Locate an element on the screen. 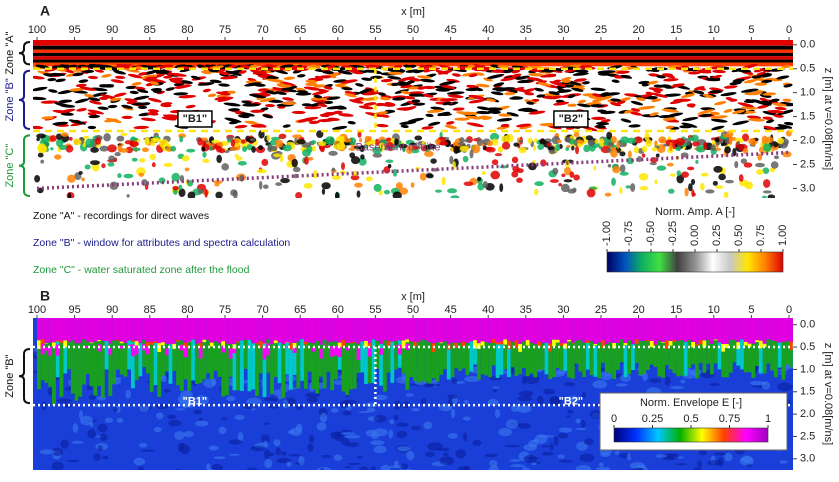 The height and width of the screenshot is (482, 839). x-tick-label: 45 is located at coordinates (450, 30).